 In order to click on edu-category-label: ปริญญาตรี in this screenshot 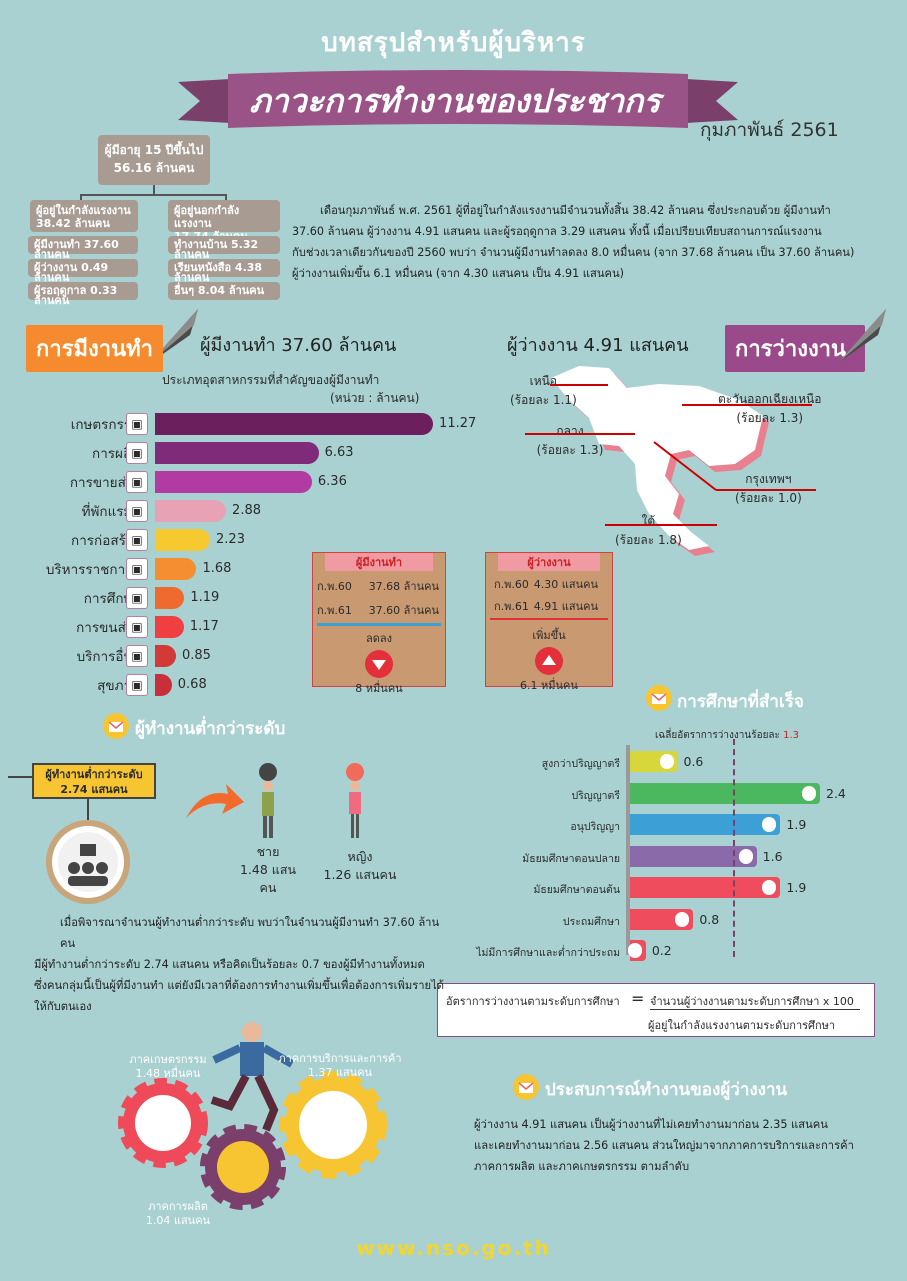, I will do `click(595, 795)`.